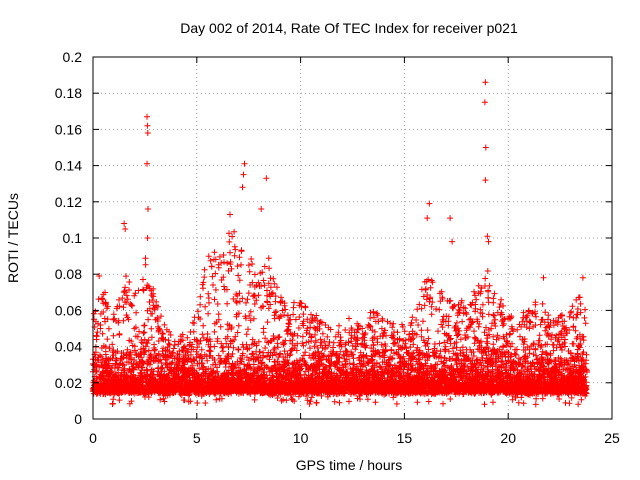 The width and height of the screenshot is (640, 480). What do you see at coordinates (68, 129) in the screenshot?
I see `y-tick-label: 0.16` at bounding box center [68, 129].